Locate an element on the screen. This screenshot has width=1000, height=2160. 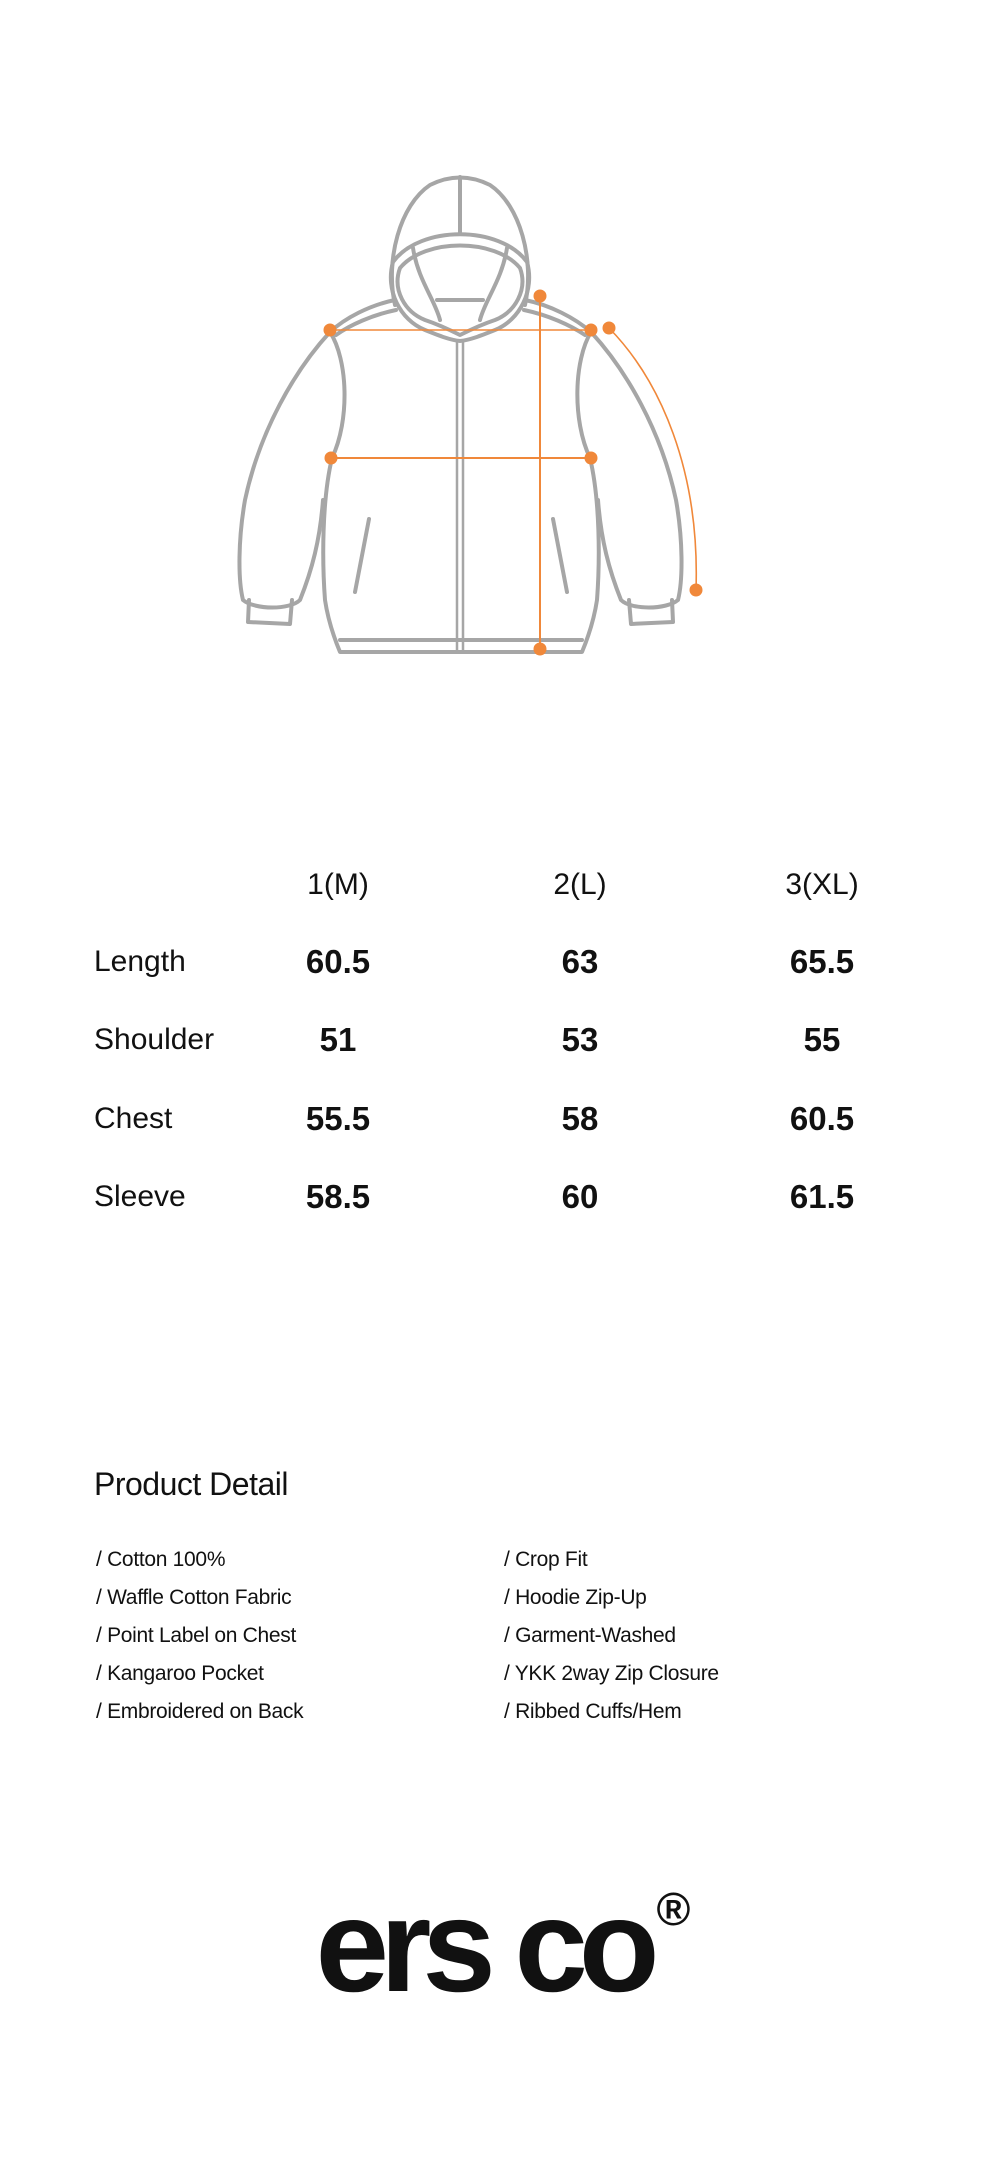
list-item: / Ribbed Cuffs/Hem is located at coordinates (593, 1711).